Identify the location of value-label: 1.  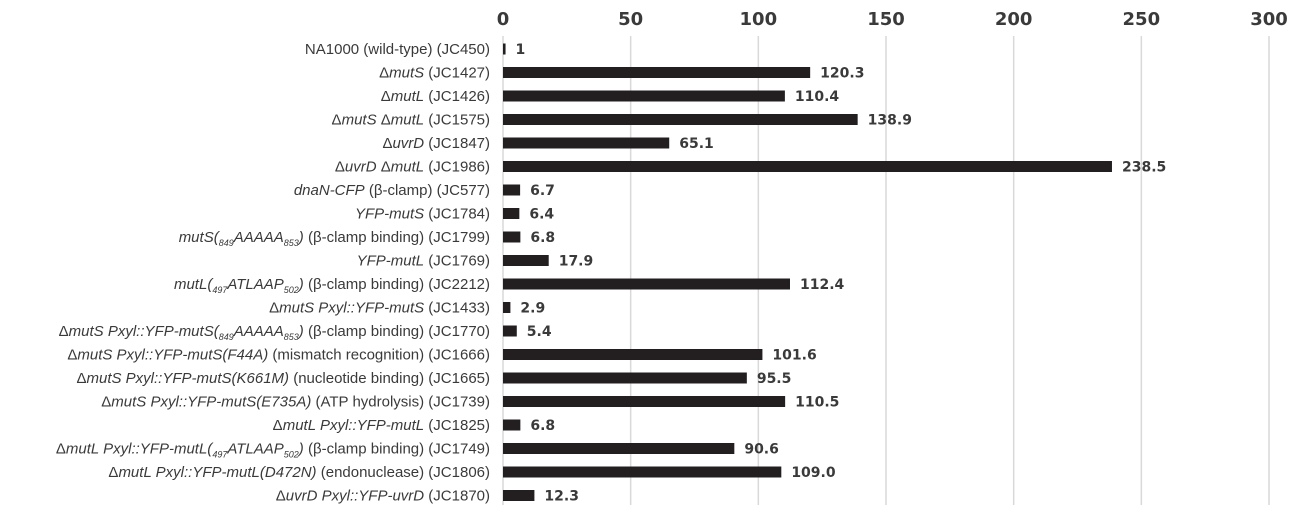
(521, 50).